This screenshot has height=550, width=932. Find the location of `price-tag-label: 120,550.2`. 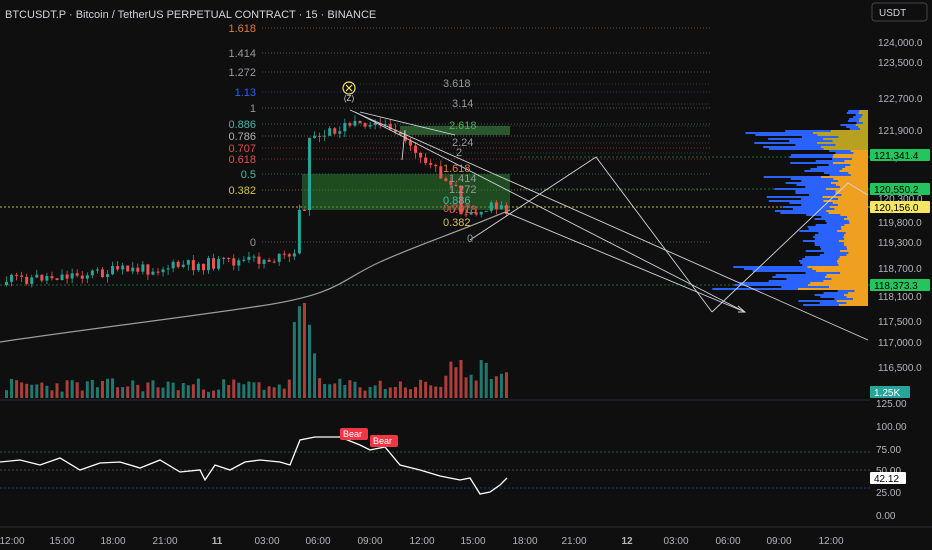

price-tag-label: 120,550.2 is located at coordinates (896, 190).